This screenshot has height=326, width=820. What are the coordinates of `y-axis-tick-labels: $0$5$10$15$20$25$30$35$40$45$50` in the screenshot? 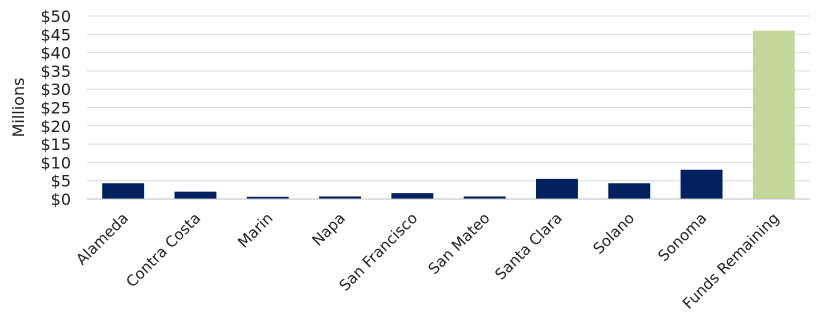 It's located at (55, 108).